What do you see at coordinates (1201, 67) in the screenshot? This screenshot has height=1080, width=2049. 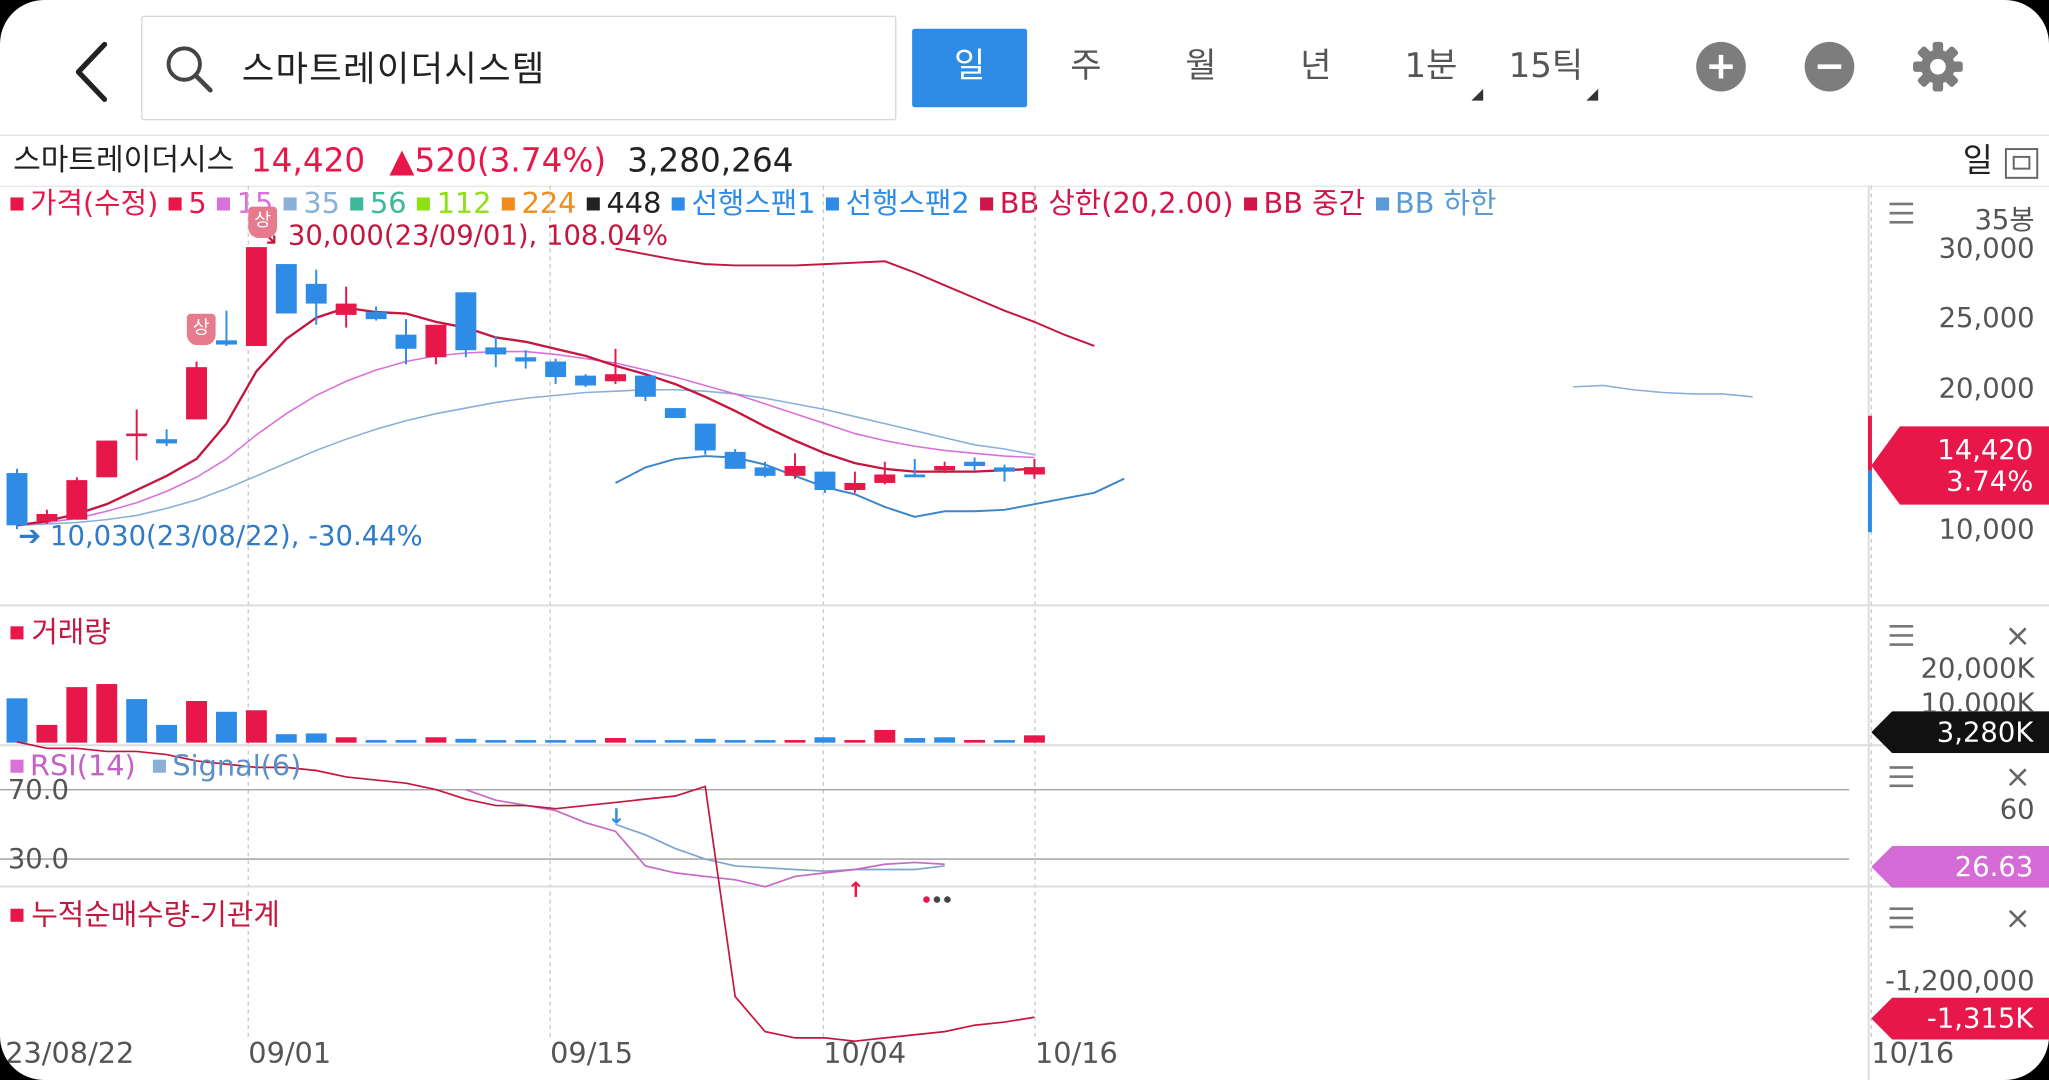 I see `tab-month: 월` at bounding box center [1201, 67].